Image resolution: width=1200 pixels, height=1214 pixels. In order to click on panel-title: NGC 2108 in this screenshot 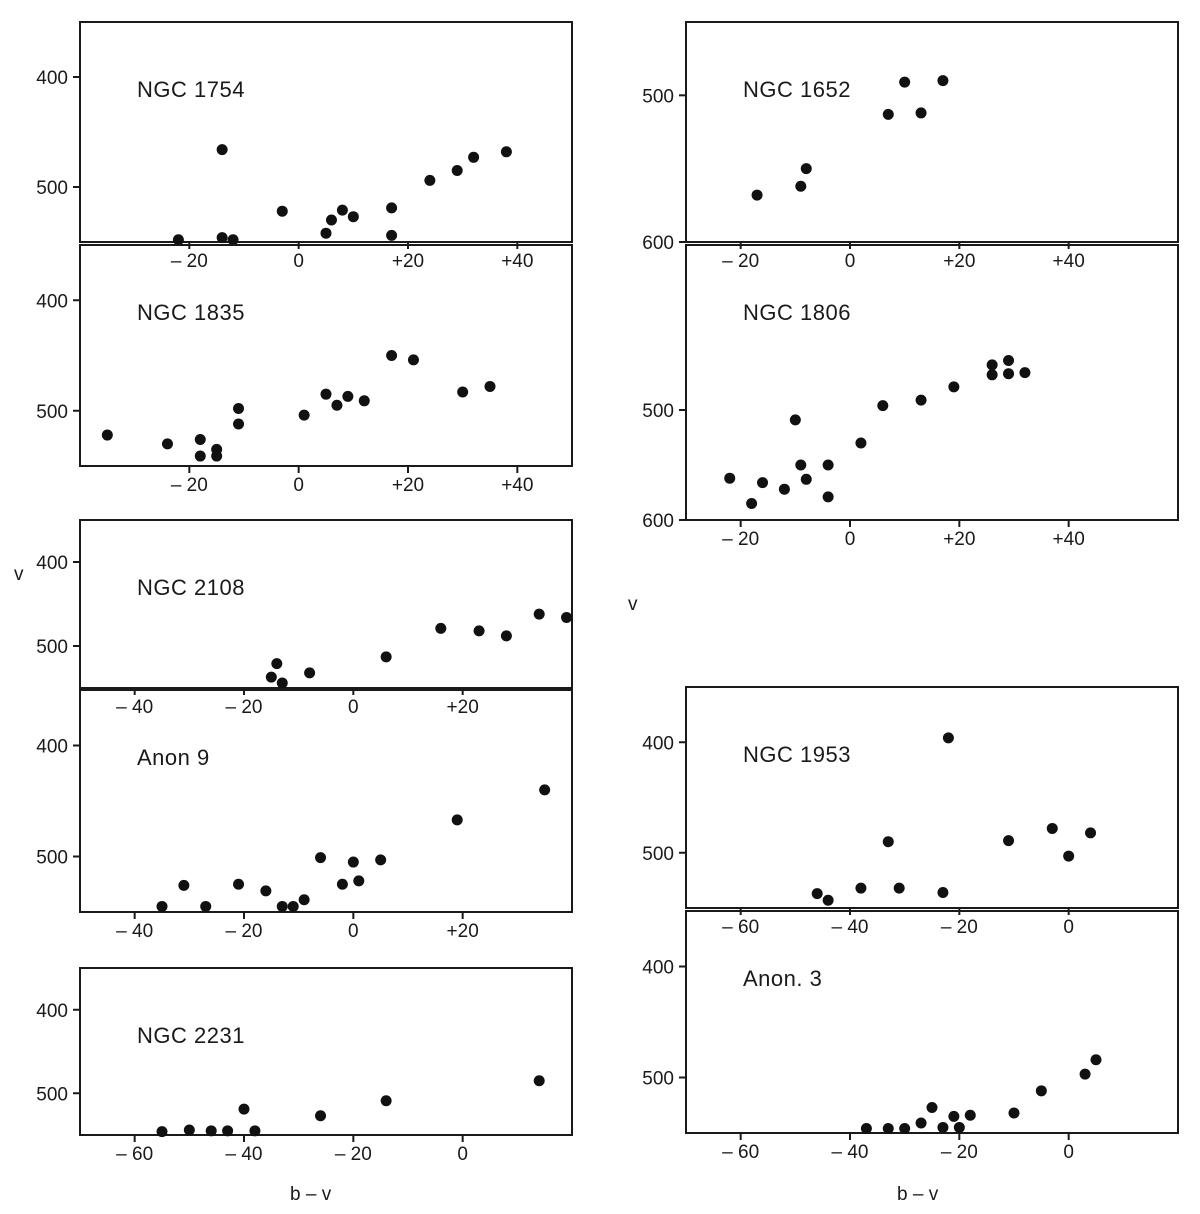, I will do `click(191, 587)`.